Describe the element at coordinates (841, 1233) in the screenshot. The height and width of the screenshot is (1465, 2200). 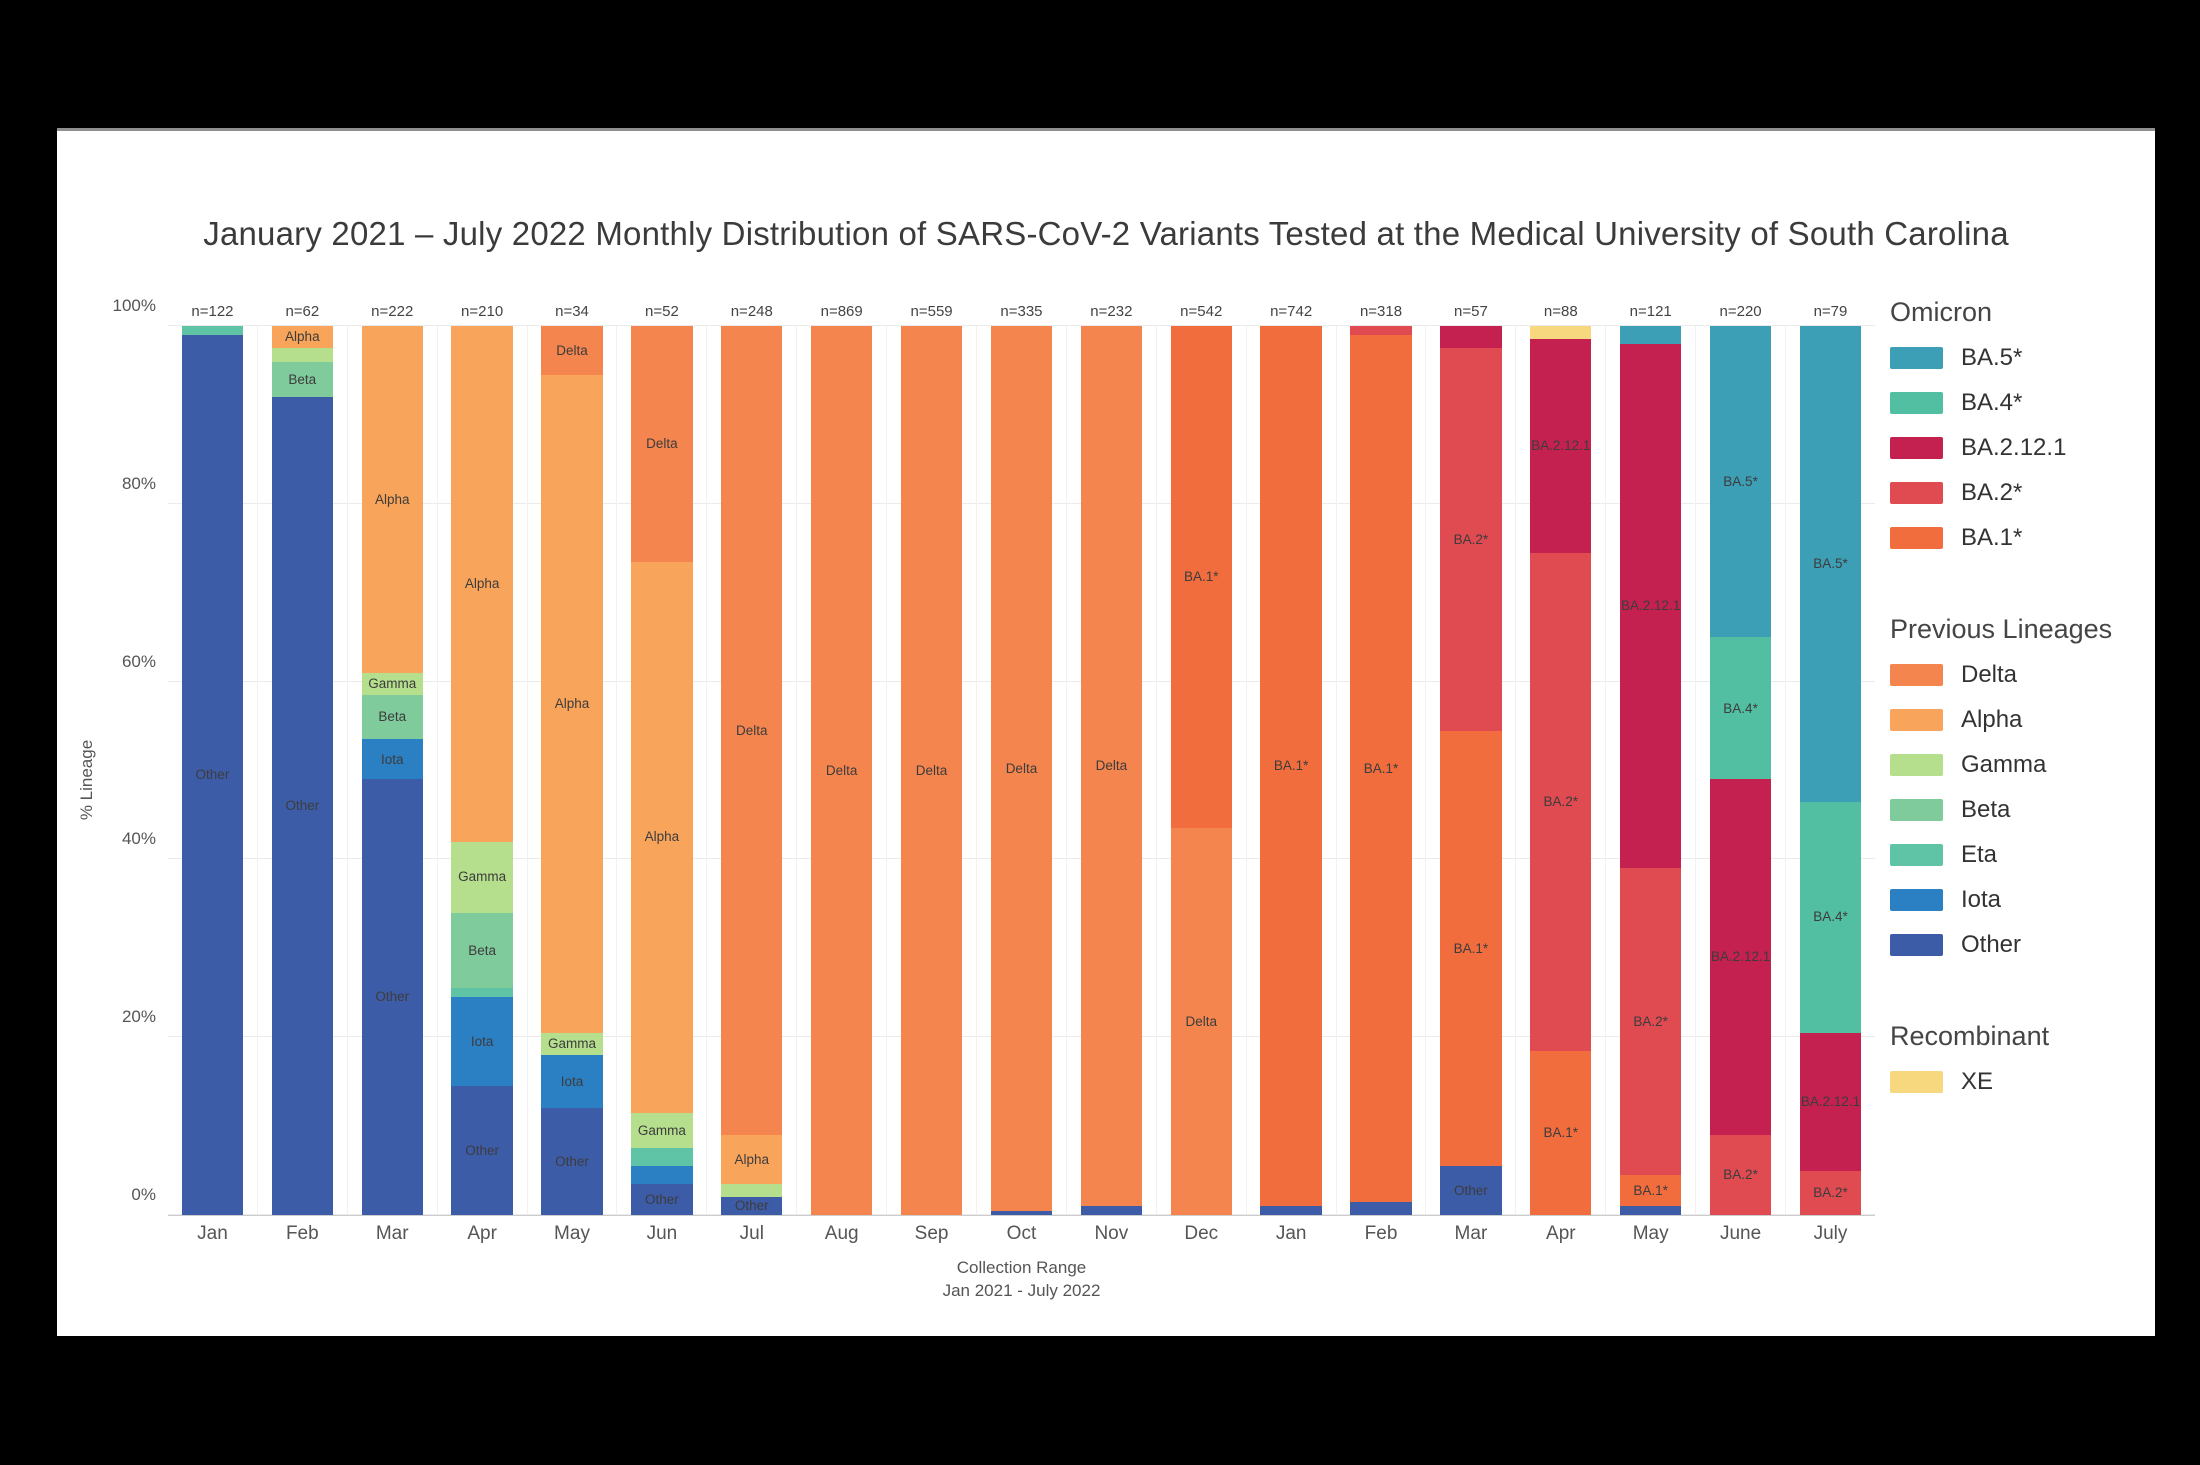
I see `x-tick-label: Aug` at that location.